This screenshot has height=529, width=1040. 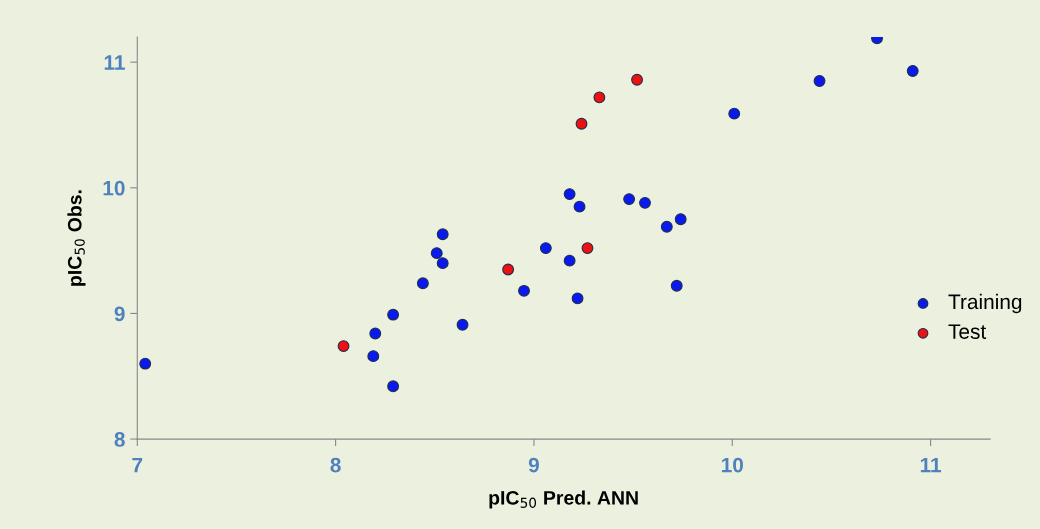 What do you see at coordinates (335, 465) in the screenshot?
I see `x-tick-label: 8` at bounding box center [335, 465].